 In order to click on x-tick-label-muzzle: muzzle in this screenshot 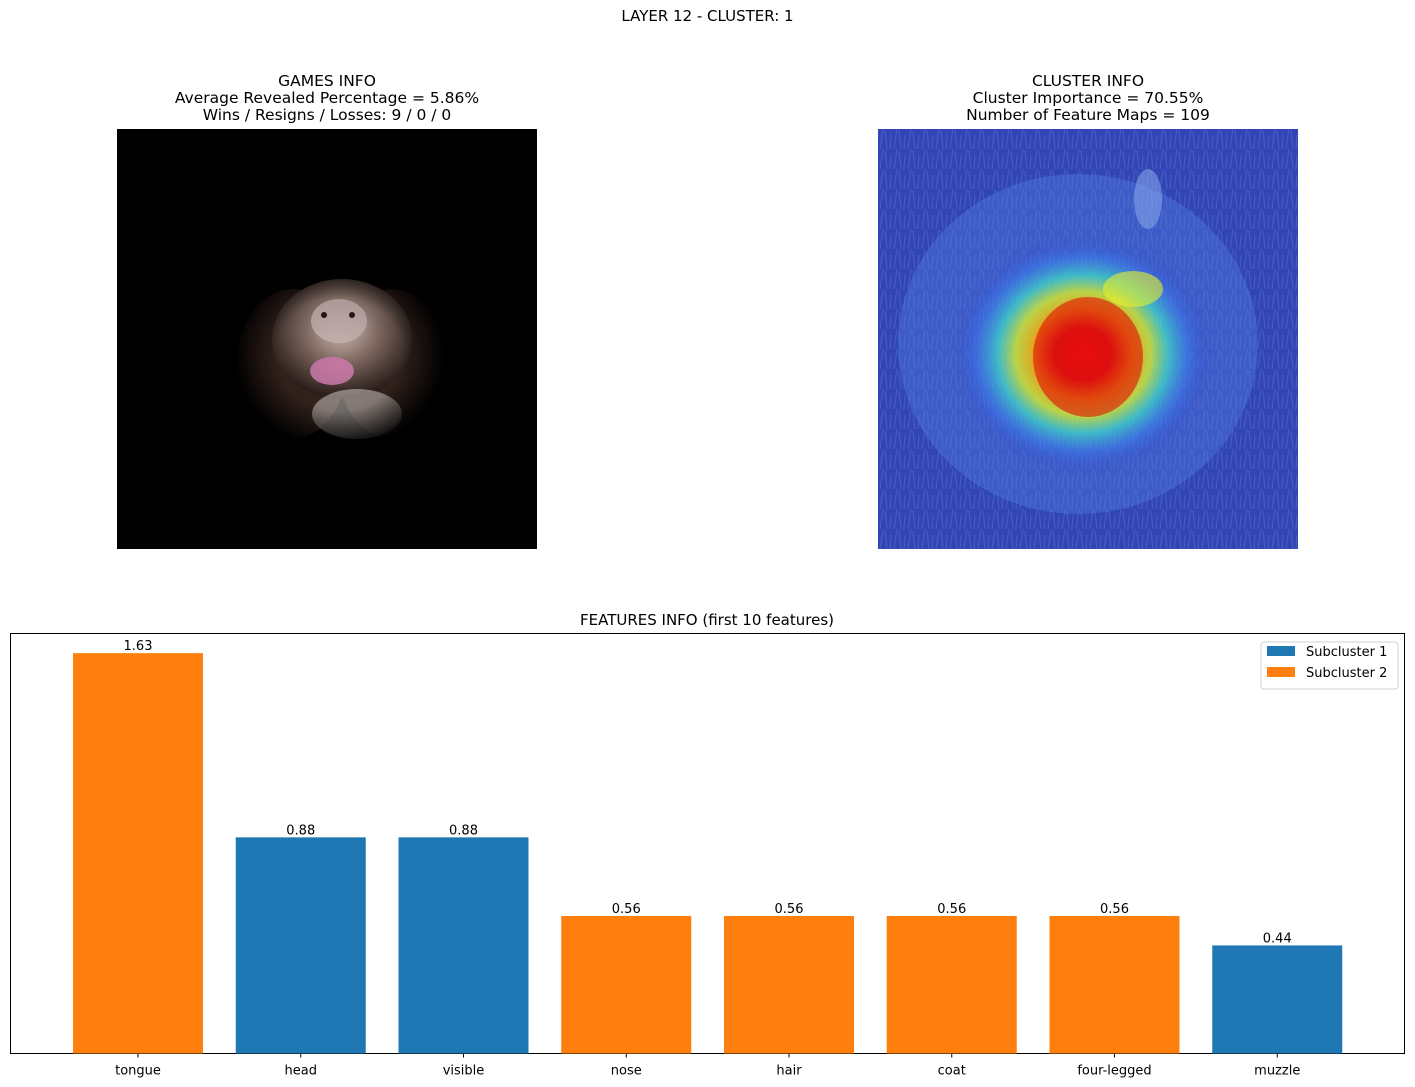, I will do `click(1277, 1071)`.